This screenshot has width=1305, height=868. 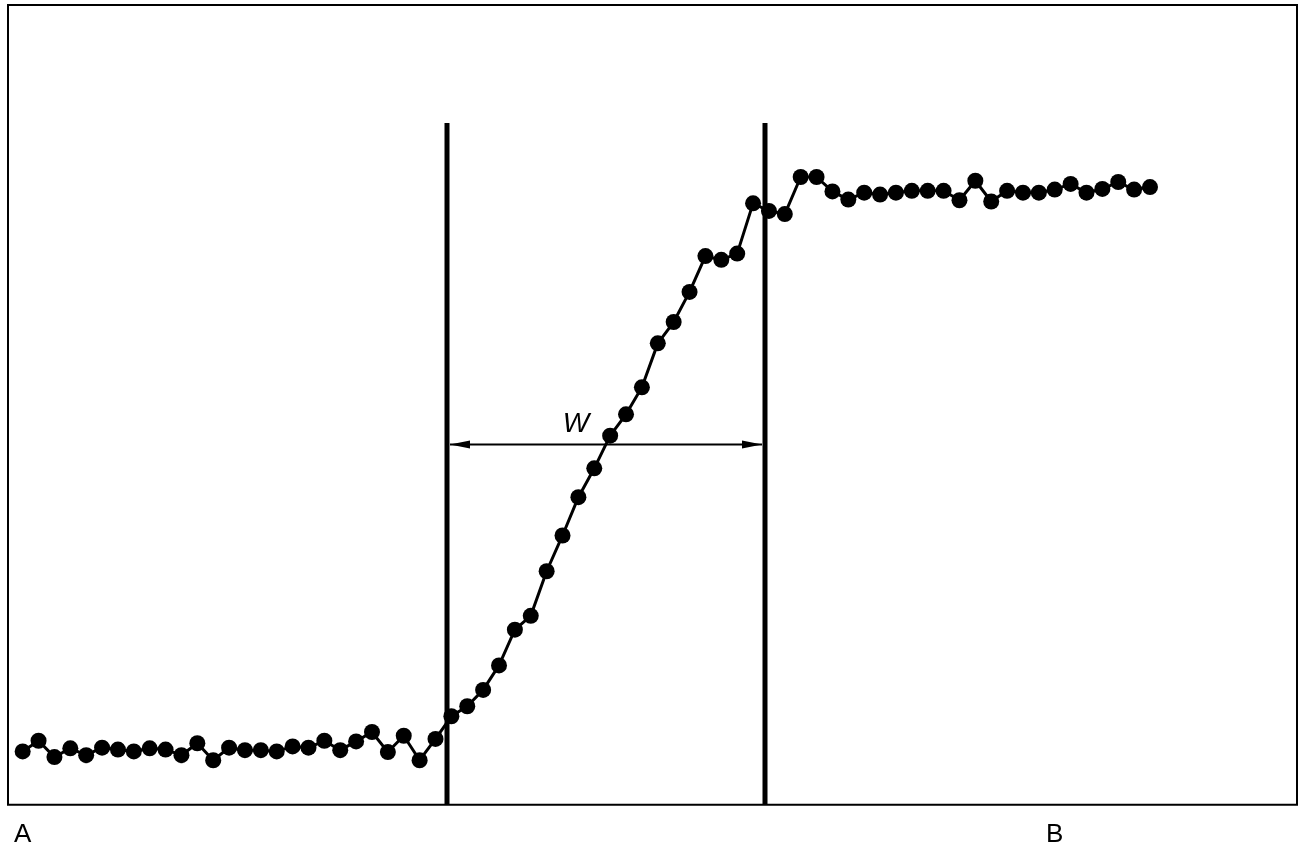 I want to click on x-tick-label: A, so click(x=23, y=832).